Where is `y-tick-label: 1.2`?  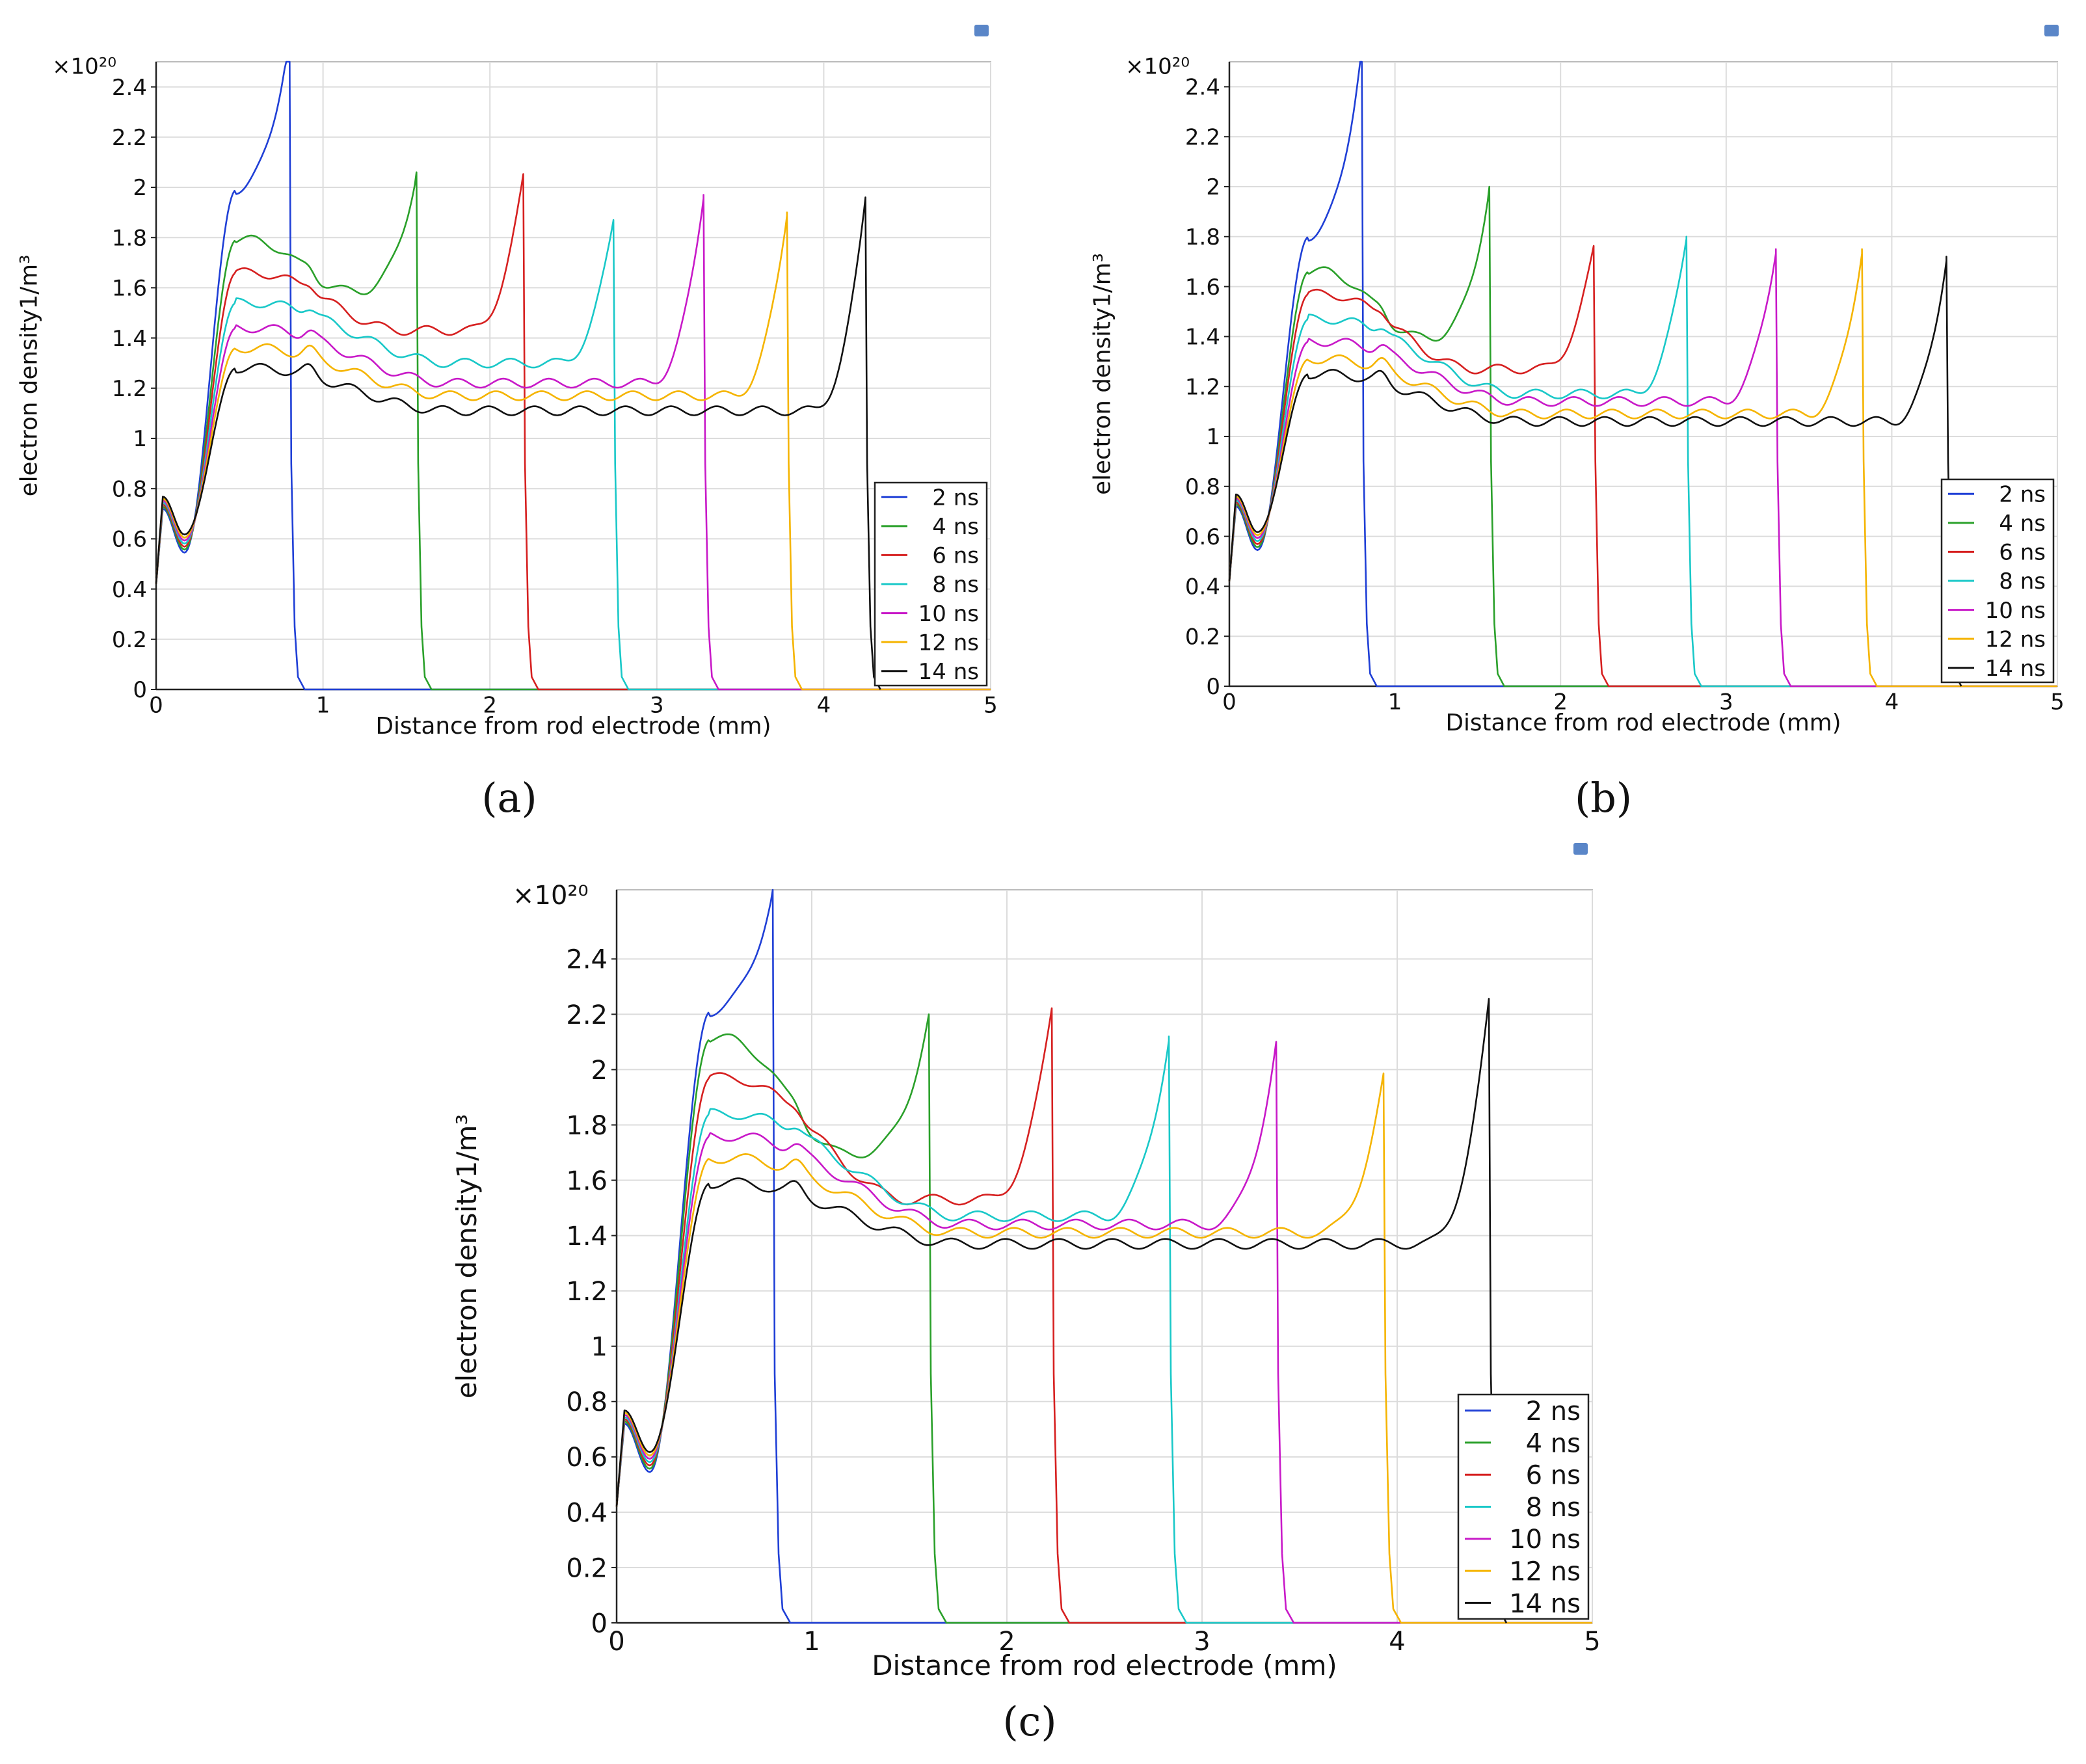
y-tick-label: 1.2 is located at coordinates (129, 389).